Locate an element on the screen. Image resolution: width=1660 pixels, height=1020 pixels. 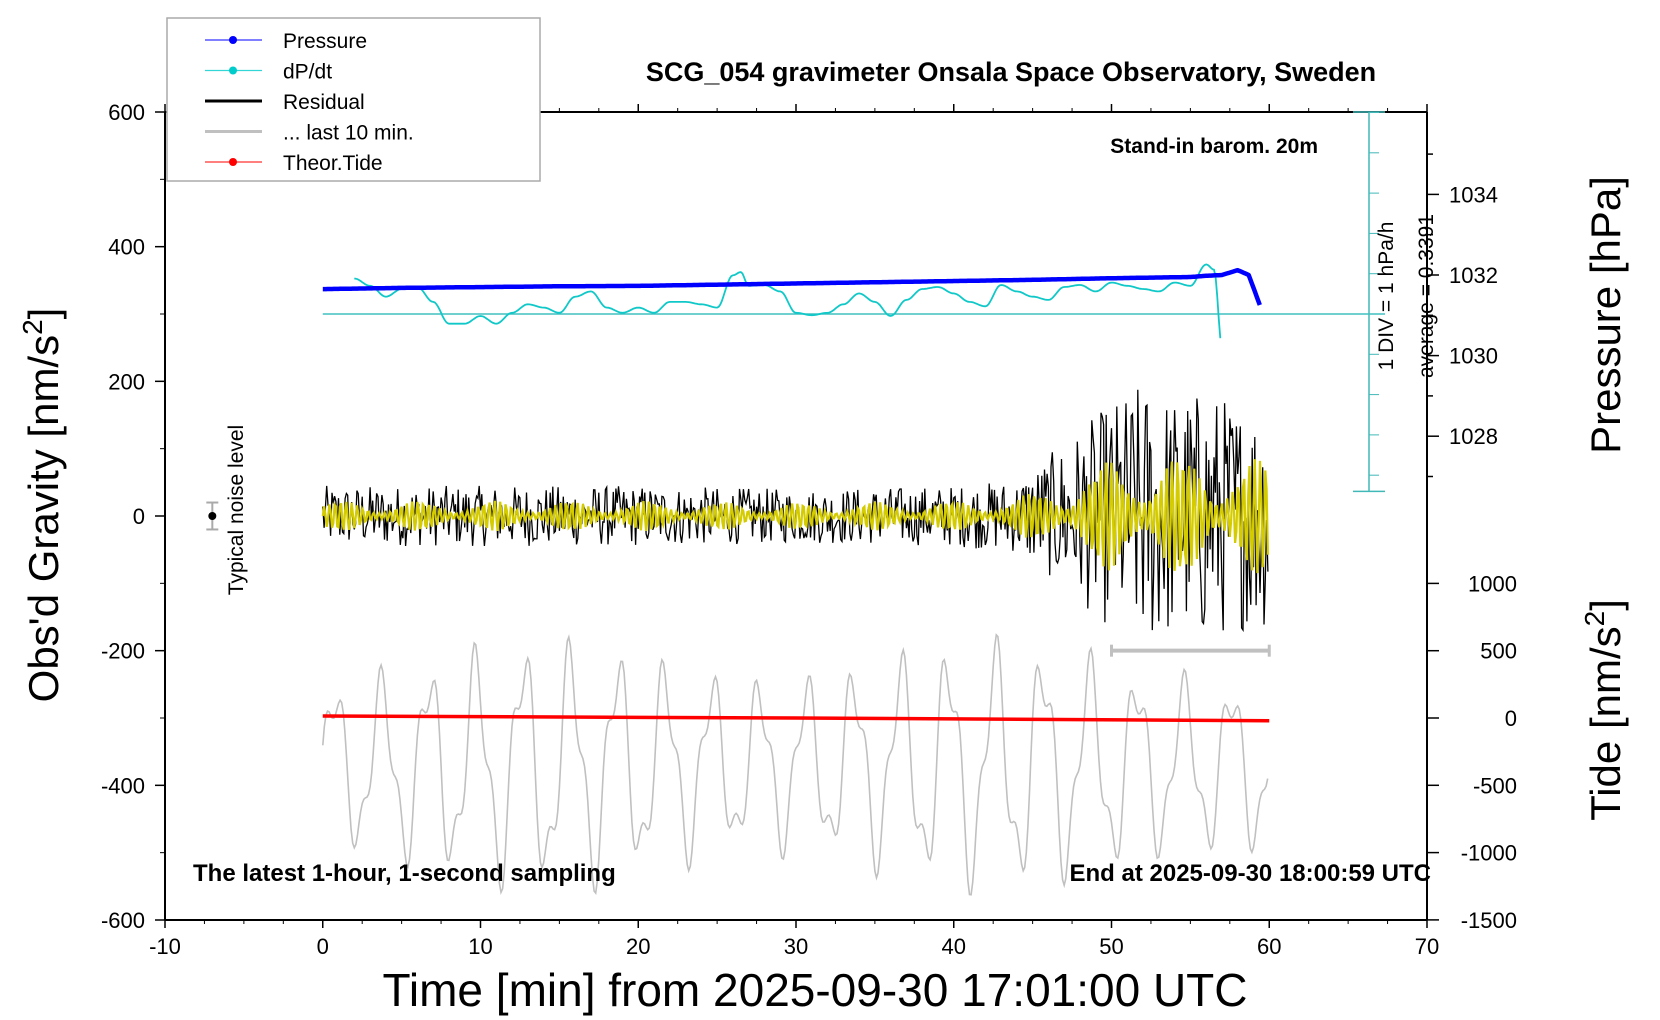
tide-tick-label: 500 is located at coordinates (1498, 651).